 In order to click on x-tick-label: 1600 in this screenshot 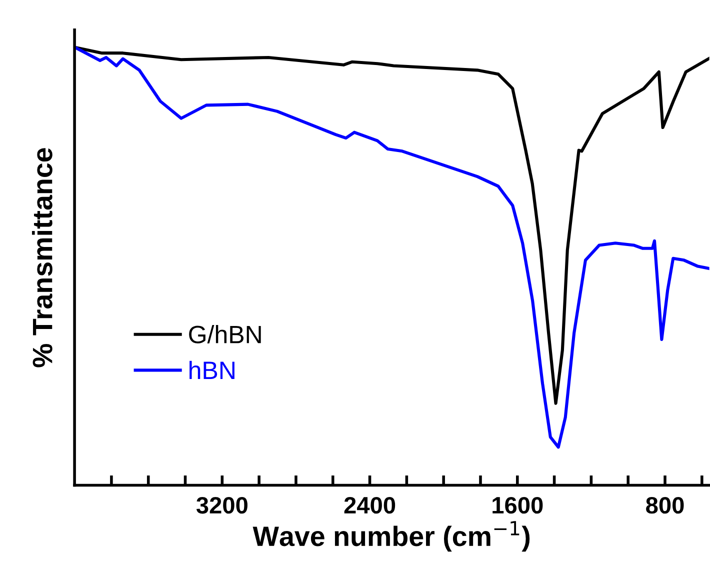, I will do `click(517, 505)`.